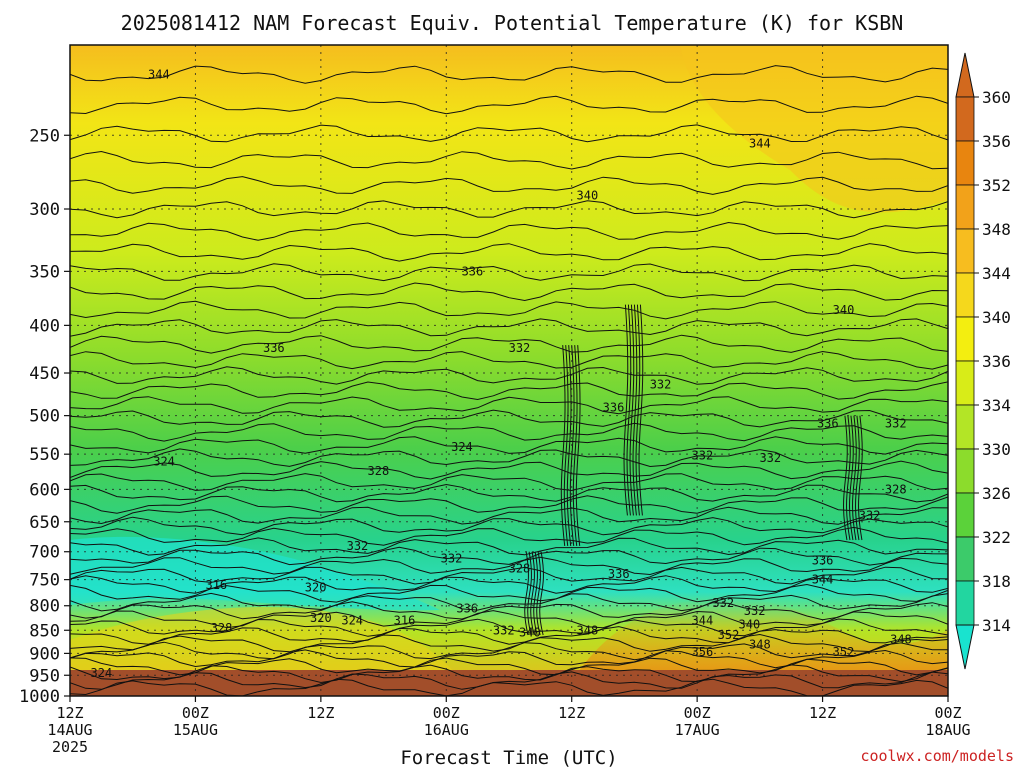  I want to click on y-tick-label: 650, so click(44, 523).